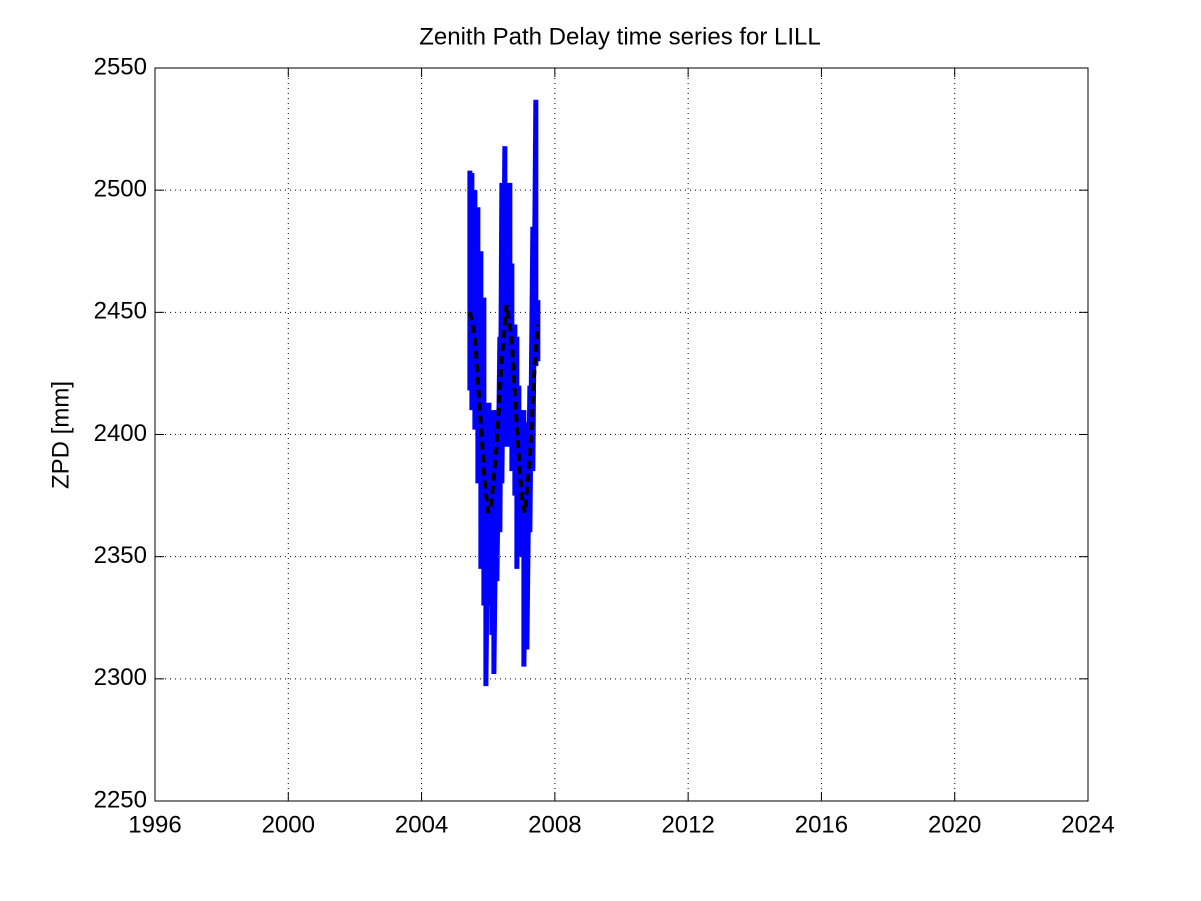 The image size is (1201, 901). Describe the element at coordinates (120, 677) in the screenshot. I see `y-tick-label: 2300` at that location.